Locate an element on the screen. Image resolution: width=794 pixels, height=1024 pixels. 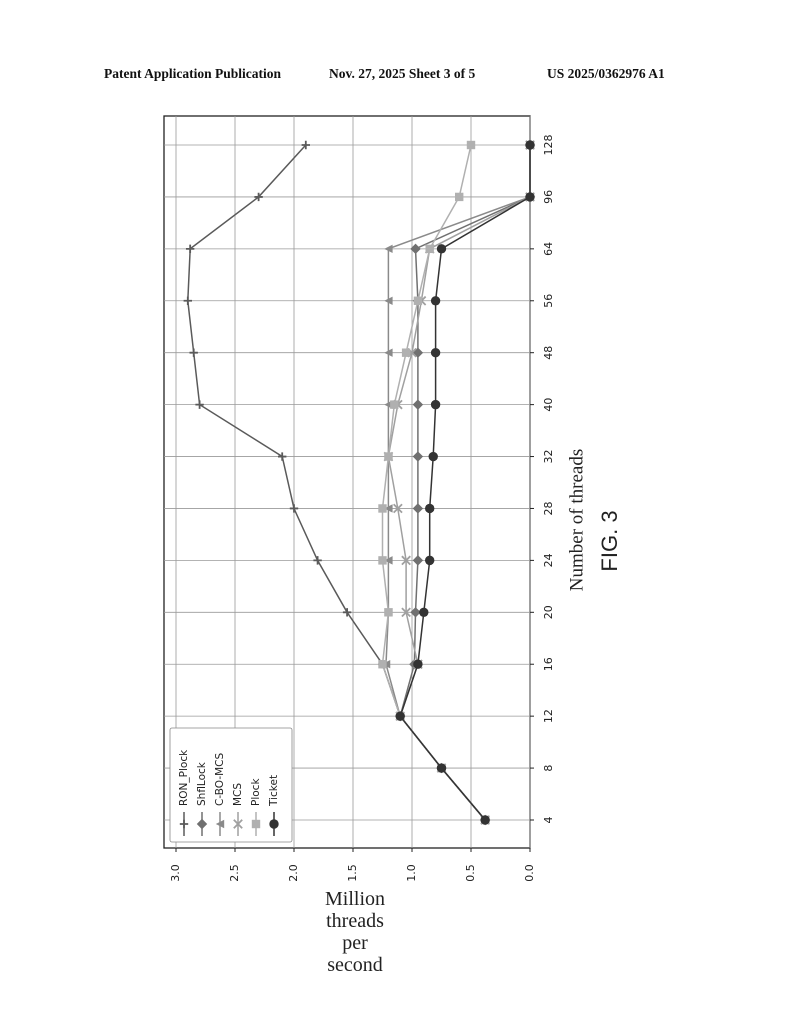
y-tick-label: 0.0 is located at coordinates (529, 873).